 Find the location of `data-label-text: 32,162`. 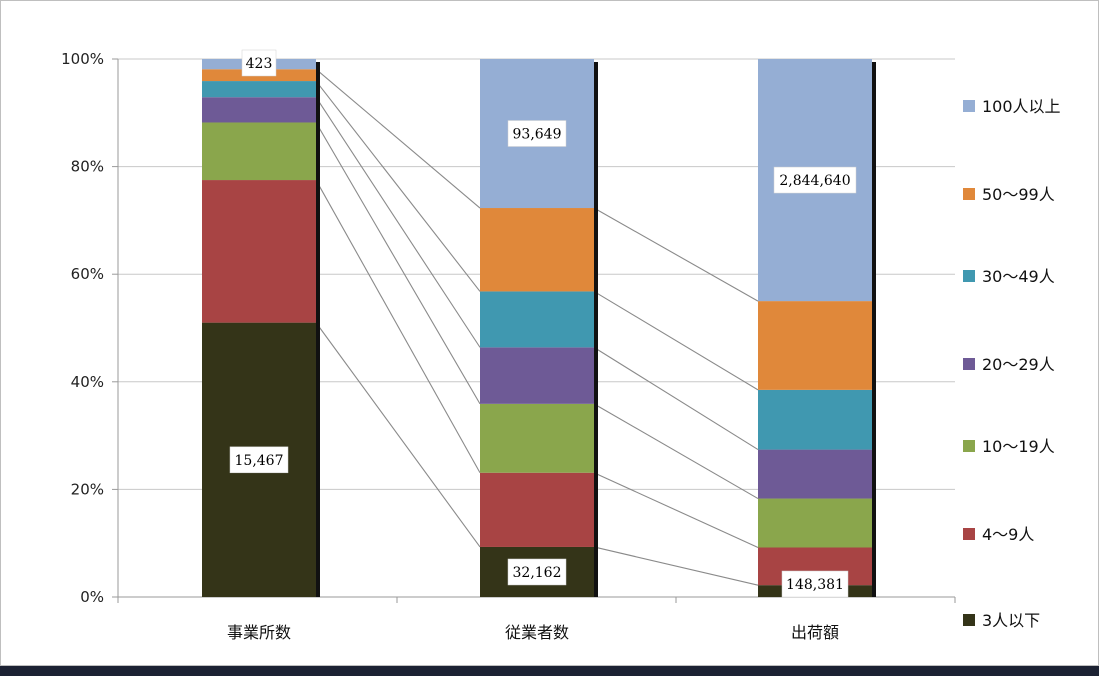

data-label-text: 32,162 is located at coordinates (537, 573).